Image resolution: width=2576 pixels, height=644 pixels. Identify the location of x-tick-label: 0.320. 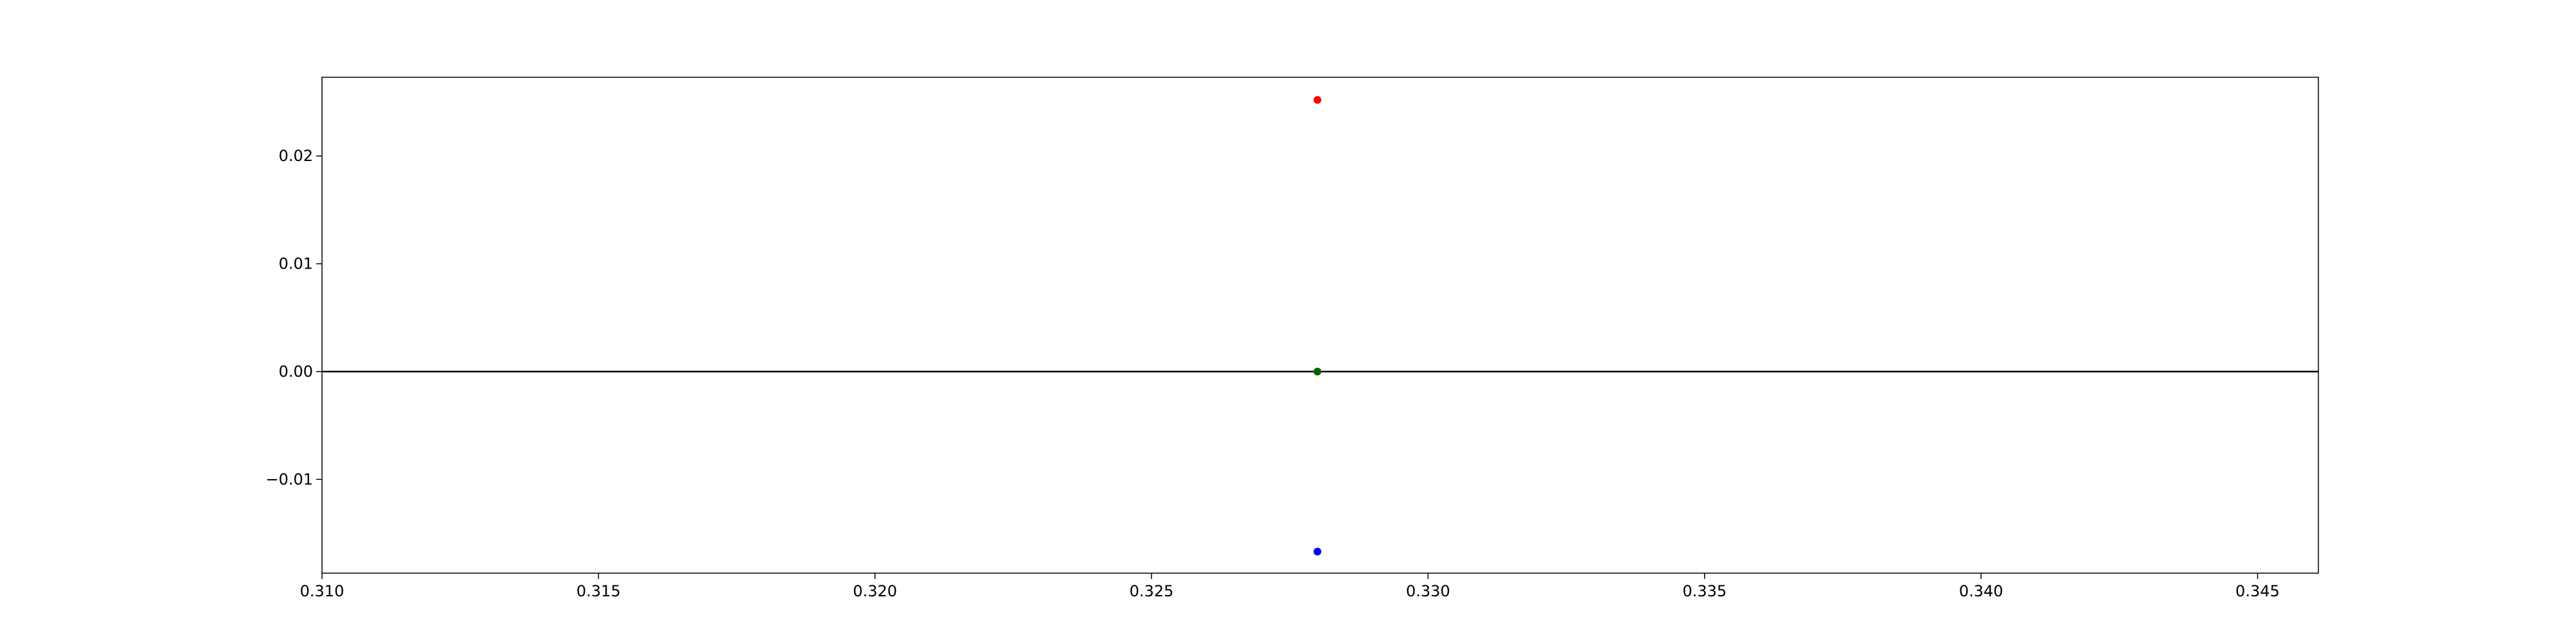
(875, 591).